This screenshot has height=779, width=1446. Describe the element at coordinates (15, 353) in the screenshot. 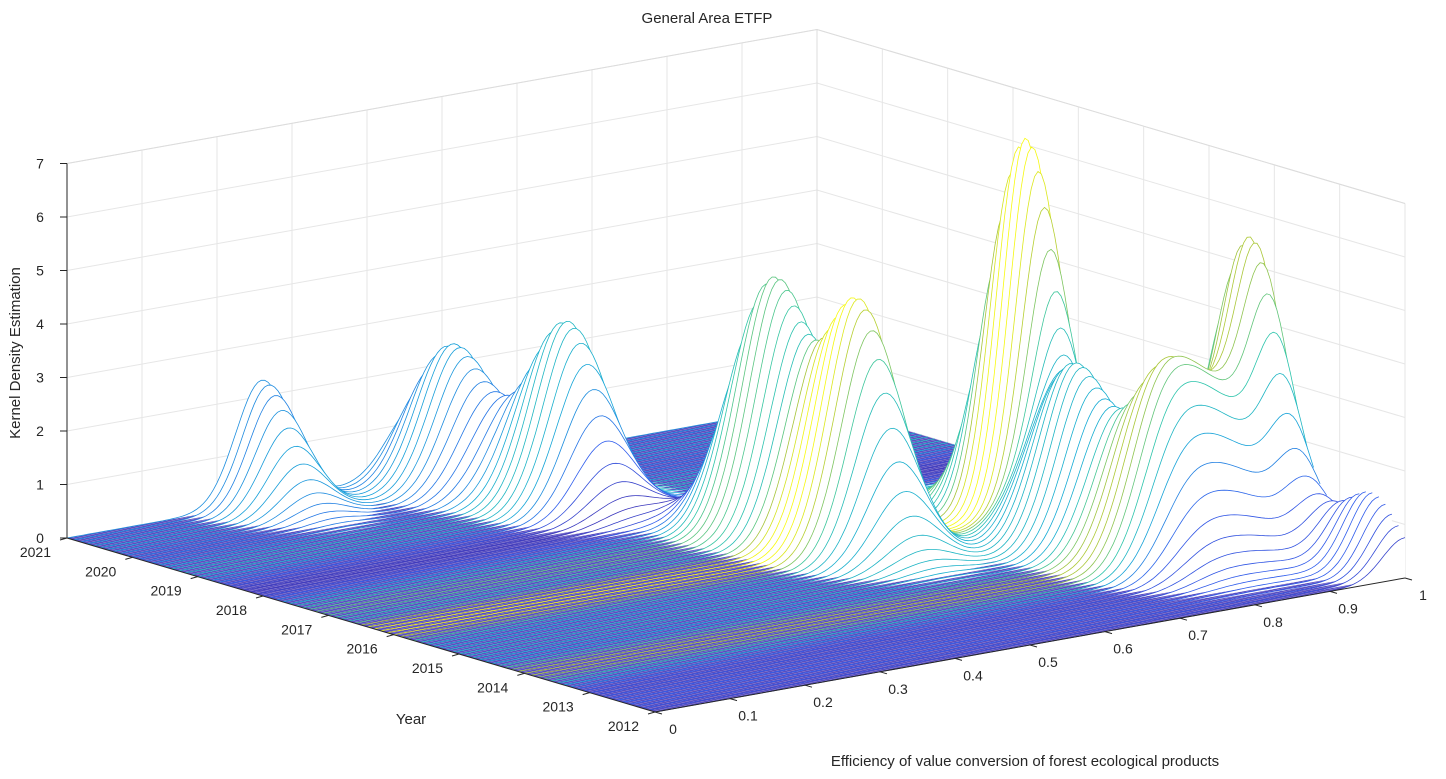

I see `z-axis-title: Kernel Density Estimation` at that location.